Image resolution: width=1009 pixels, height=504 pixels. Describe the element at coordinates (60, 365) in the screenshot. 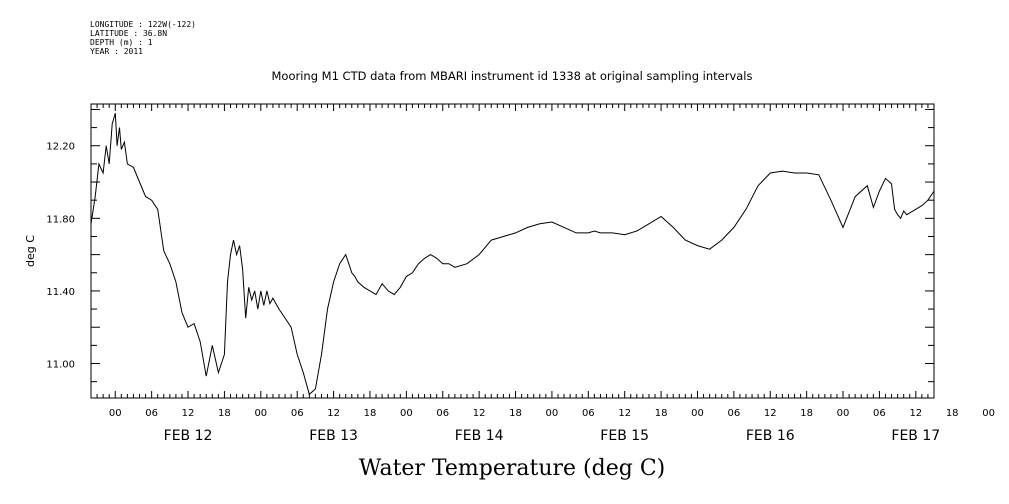

I see `y-tick-label: 11.00` at that location.